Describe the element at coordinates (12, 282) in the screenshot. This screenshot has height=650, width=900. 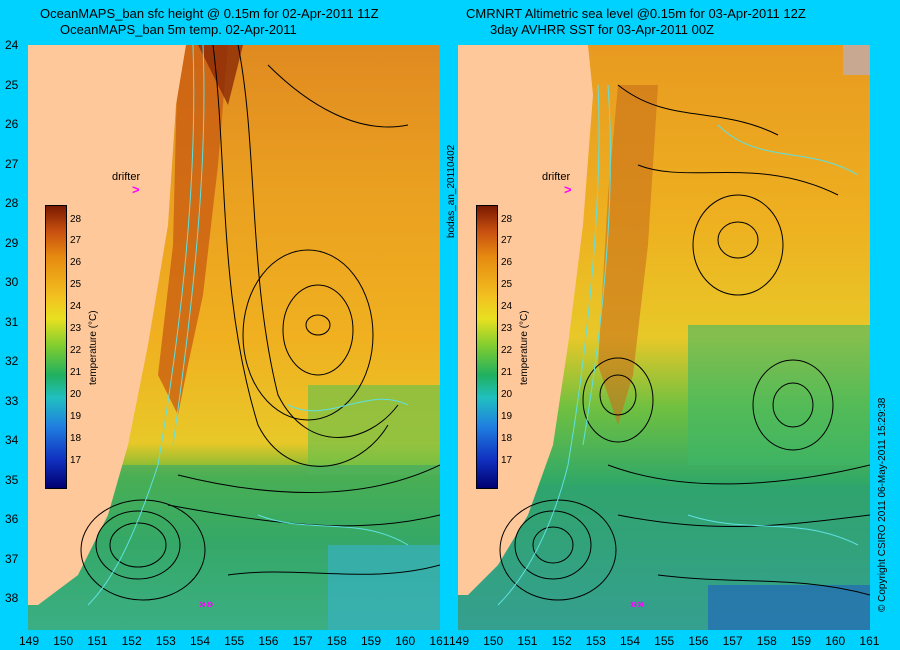
I see `latitude-tick-label: 30` at that location.